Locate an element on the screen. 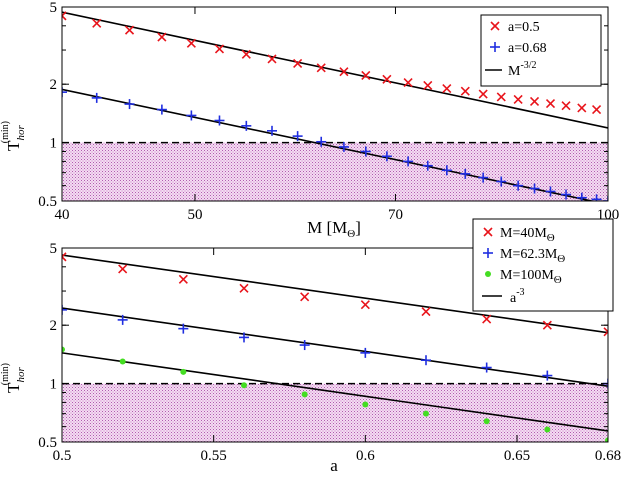  bottom-y-tick-label: 1 is located at coordinates (54, 385).